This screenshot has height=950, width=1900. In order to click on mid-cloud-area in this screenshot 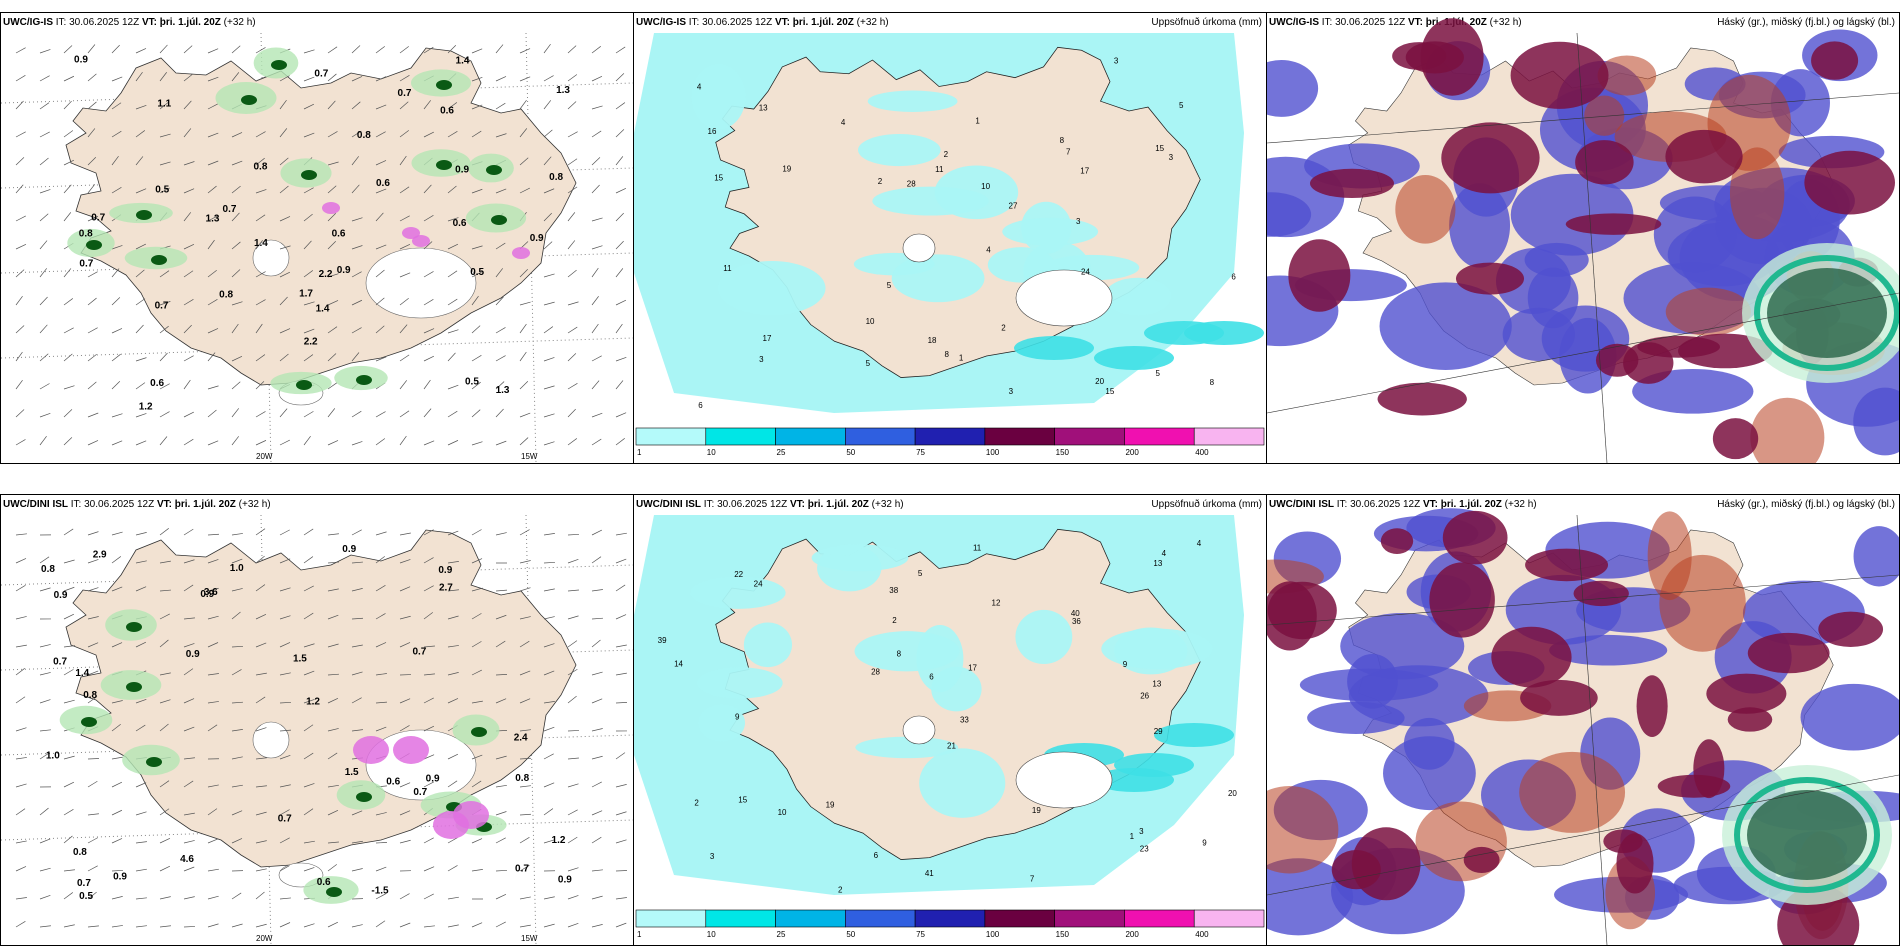, I will do `click(1303, 829)`.